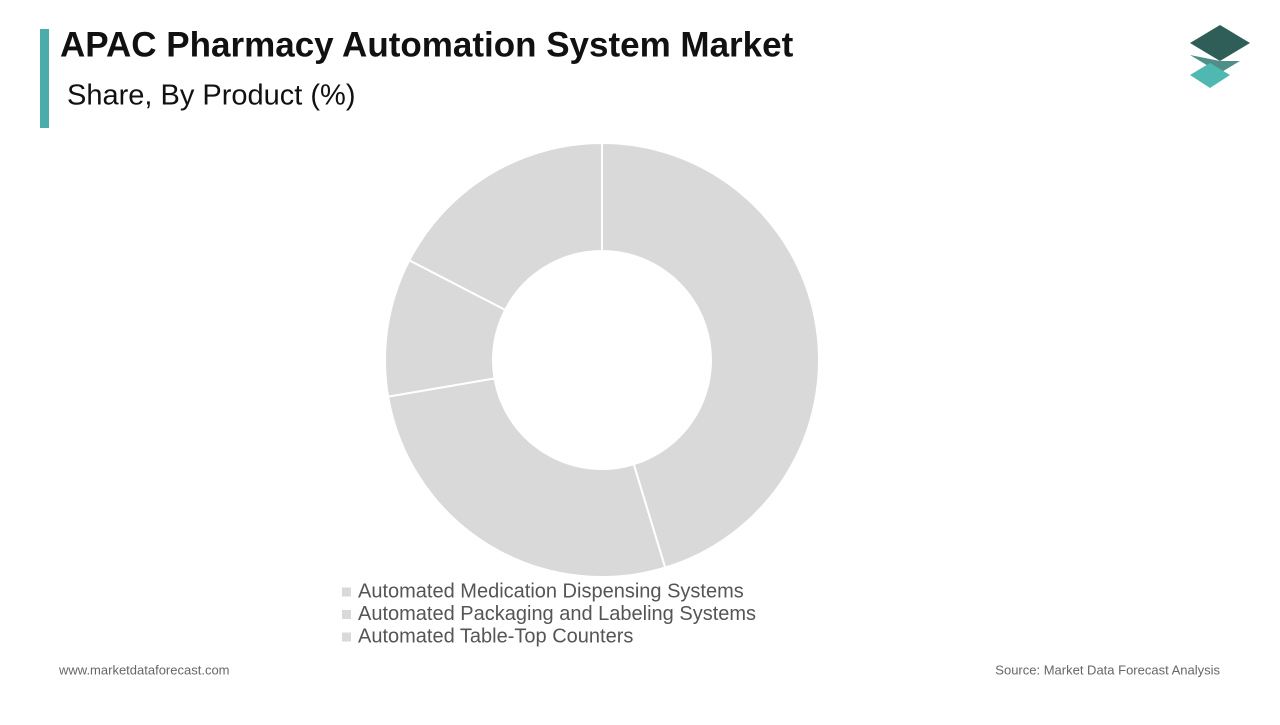  What do you see at coordinates (557, 614) in the screenshot?
I see `legend-label: Automated Packaging and Labeling Systems` at bounding box center [557, 614].